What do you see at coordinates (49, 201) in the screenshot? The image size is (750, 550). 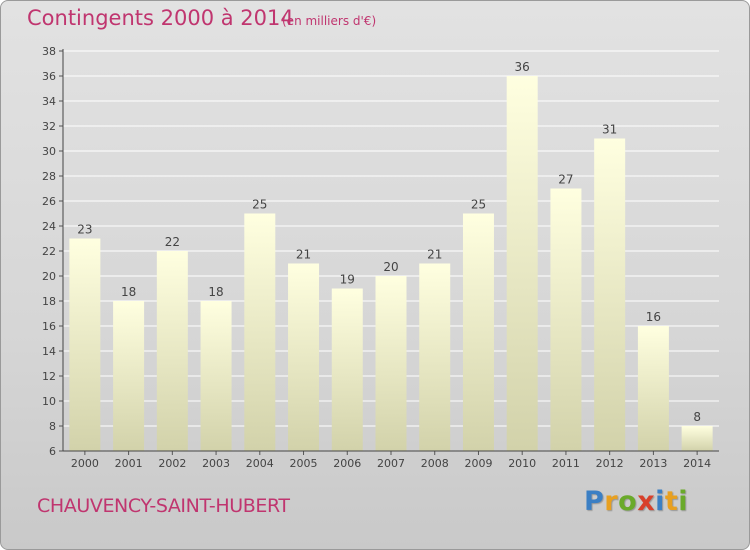 I see `y-tick-label: 26` at bounding box center [49, 201].